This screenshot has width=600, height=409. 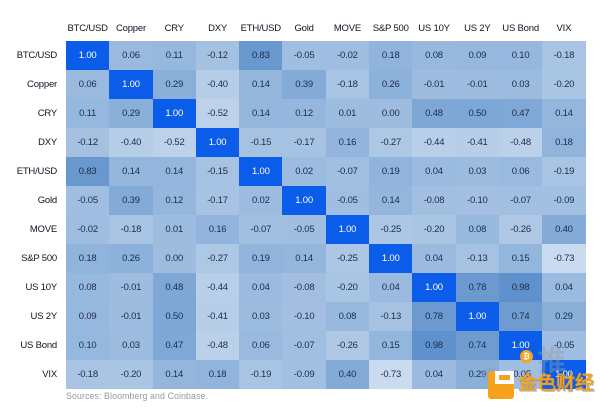 What do you see at coordinates (130, 28) in the screenshot?
I see `column-header: Copper` at bounding box center [130, 28].